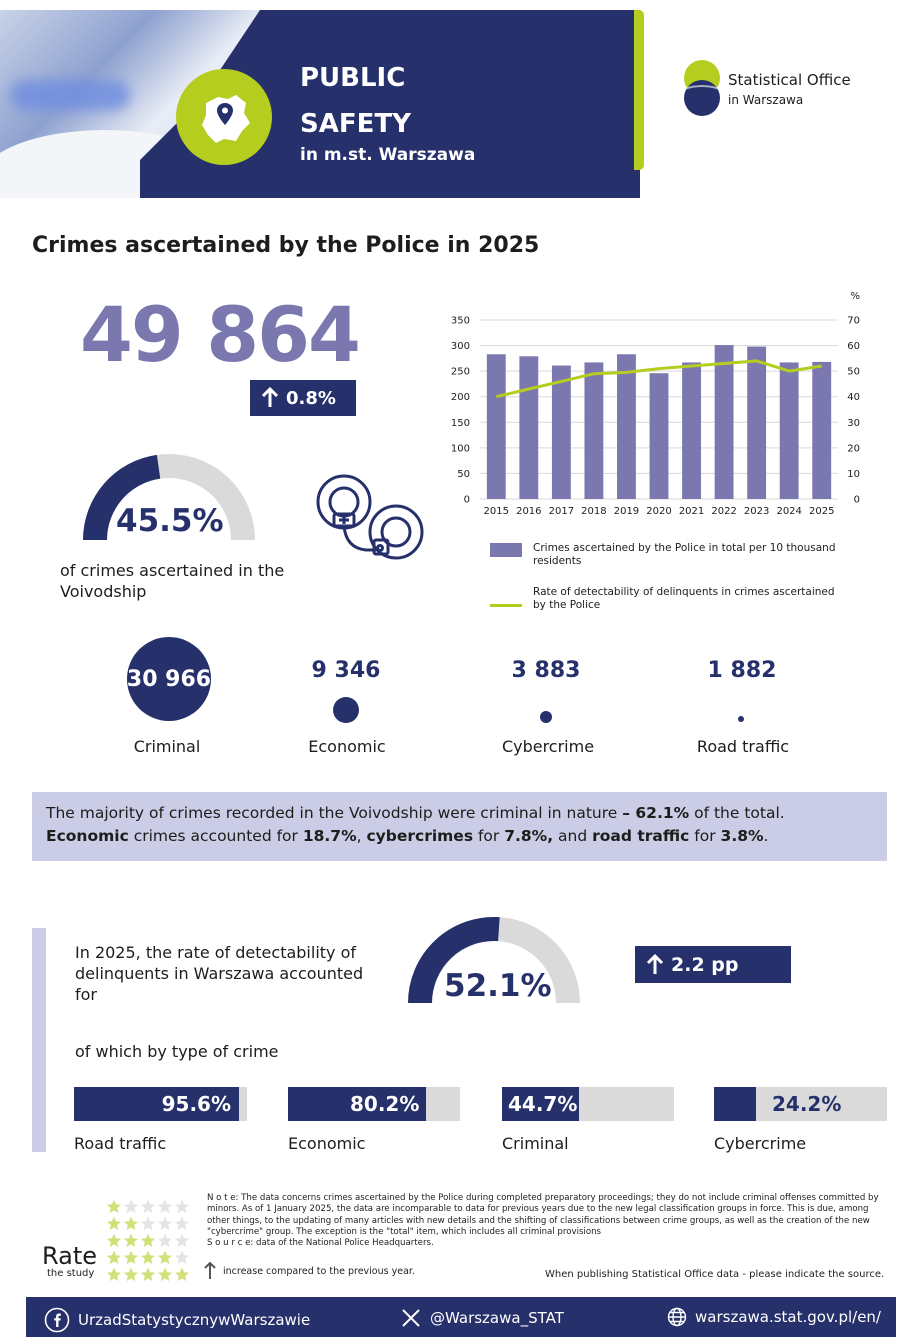 The height and width of the screenshot is (1342, 900). I want to click on voivodship-share-value: 45.5%, so click(170, 521).